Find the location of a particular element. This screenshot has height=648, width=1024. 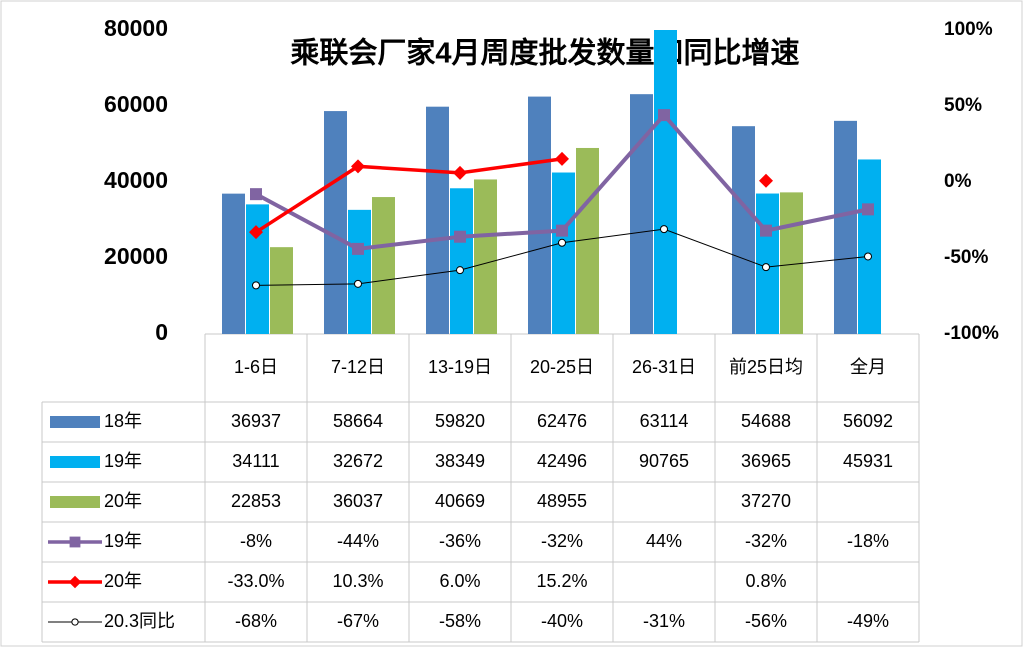

table-value: -36% is located at coordinates (460, 541).